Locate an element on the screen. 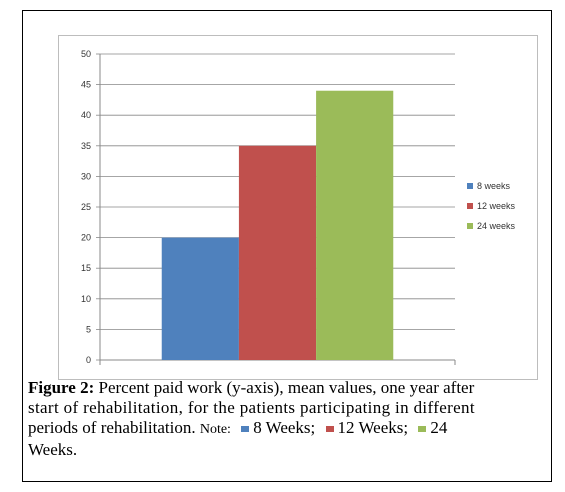 The image size is (565, 492). y-tick-label-15: 15 is located at coordinates (86, 268).